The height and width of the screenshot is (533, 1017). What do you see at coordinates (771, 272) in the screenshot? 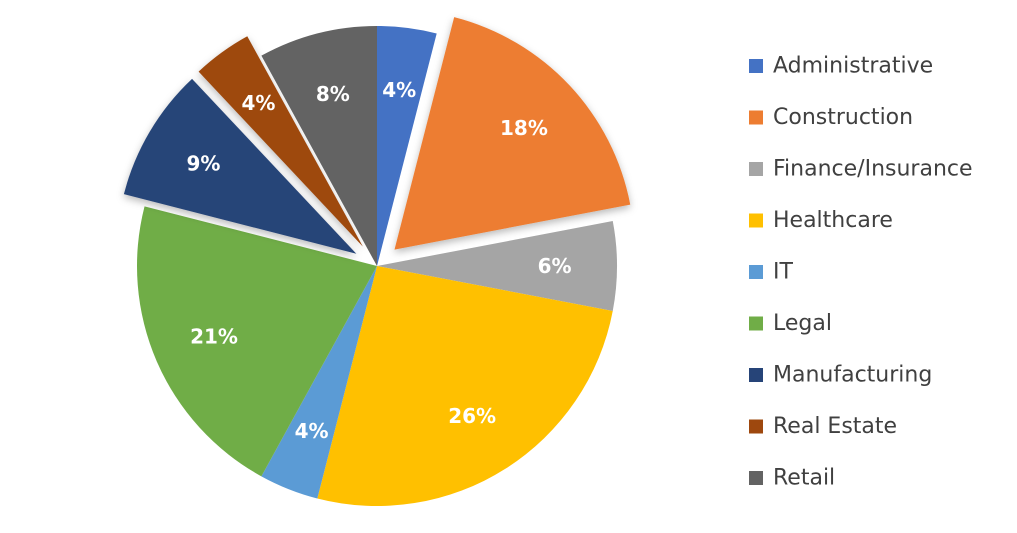
I see `legend-item-it: IT` at bounding box center [771, 272].